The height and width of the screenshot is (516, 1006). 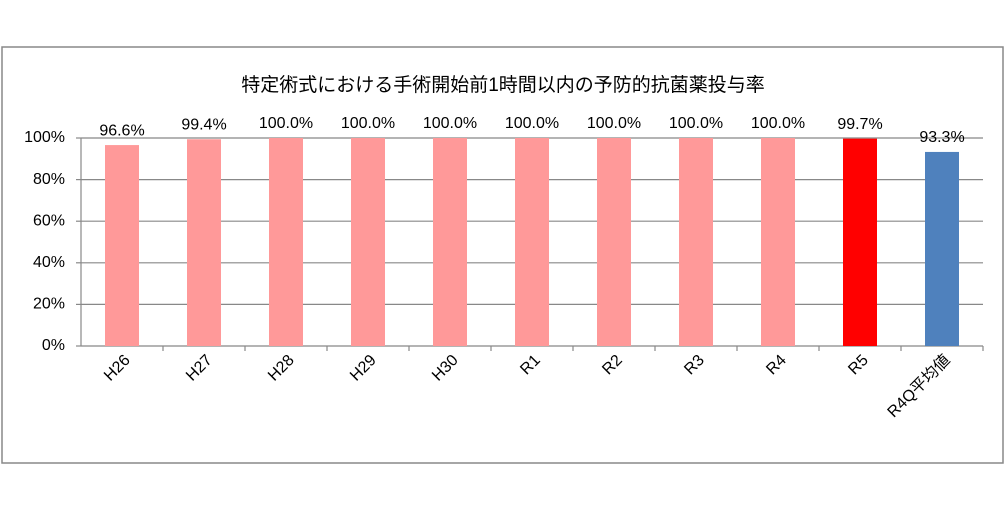 I want to click on y-tick-label: 20%, so click(x=49, y=304).